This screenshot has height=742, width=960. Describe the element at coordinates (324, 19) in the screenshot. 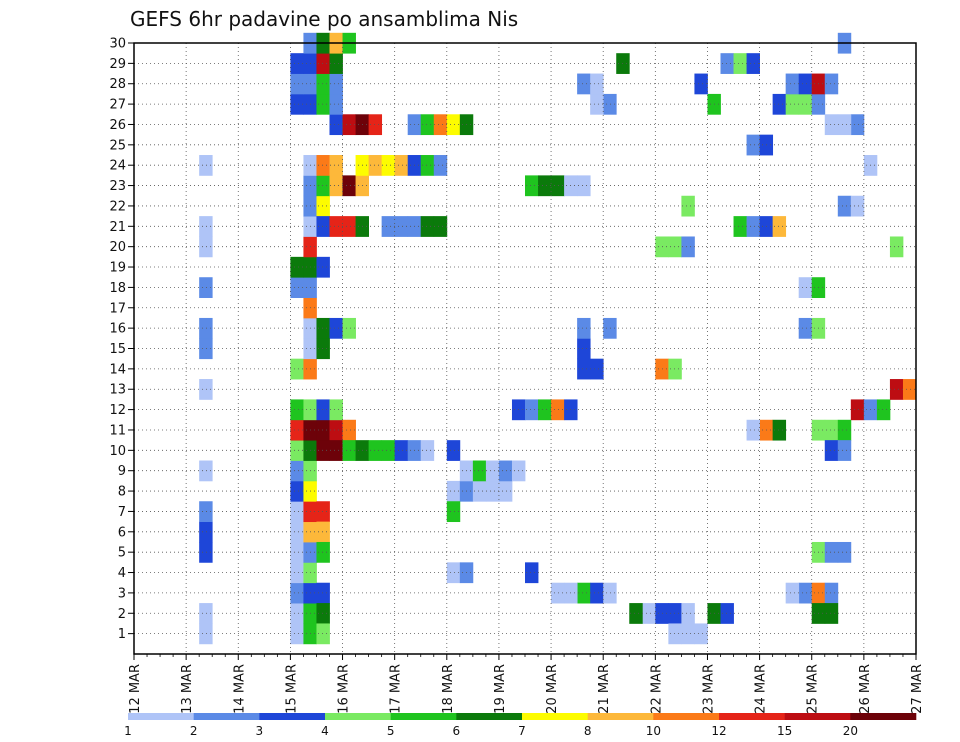

I see `chart-title: GEFS 6hr padavine po ansamblima Nis` at that location.